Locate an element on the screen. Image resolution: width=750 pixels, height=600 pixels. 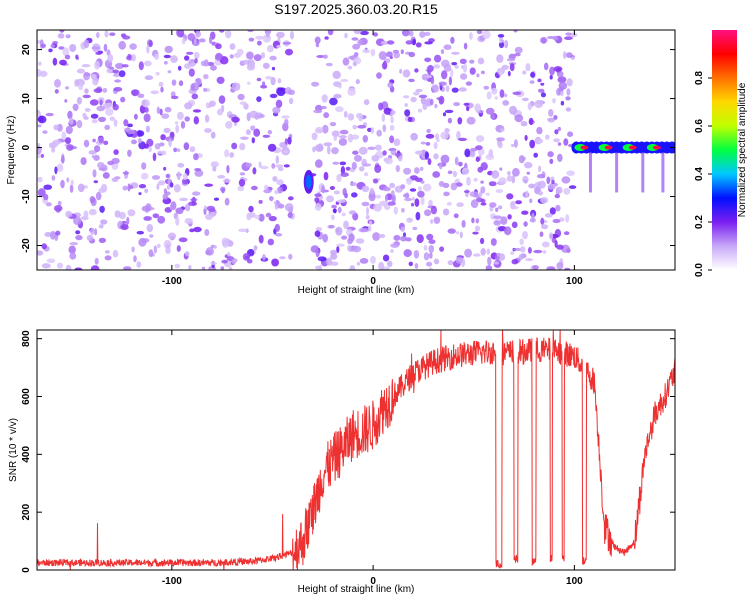
y-tick-label: 200 is located at coordinates (26, 511).